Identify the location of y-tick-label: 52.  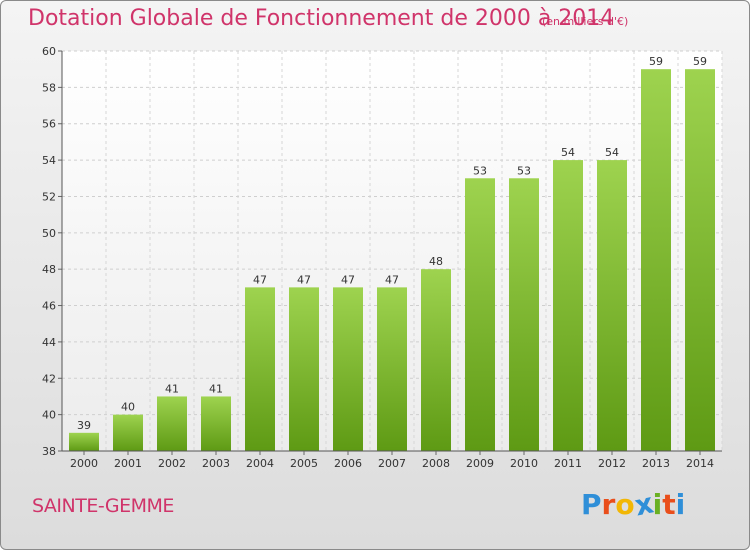
(49, 196).